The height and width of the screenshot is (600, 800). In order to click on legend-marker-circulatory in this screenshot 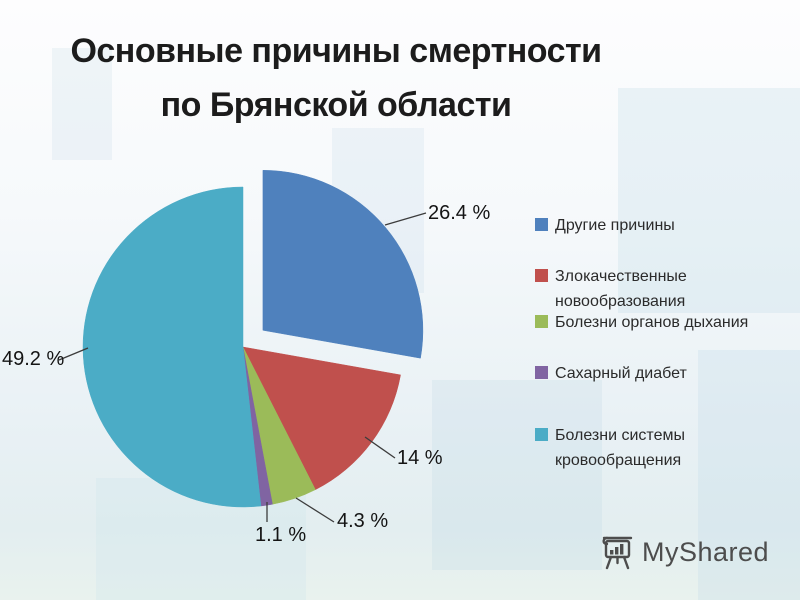, I will do `click(541, 434)`.